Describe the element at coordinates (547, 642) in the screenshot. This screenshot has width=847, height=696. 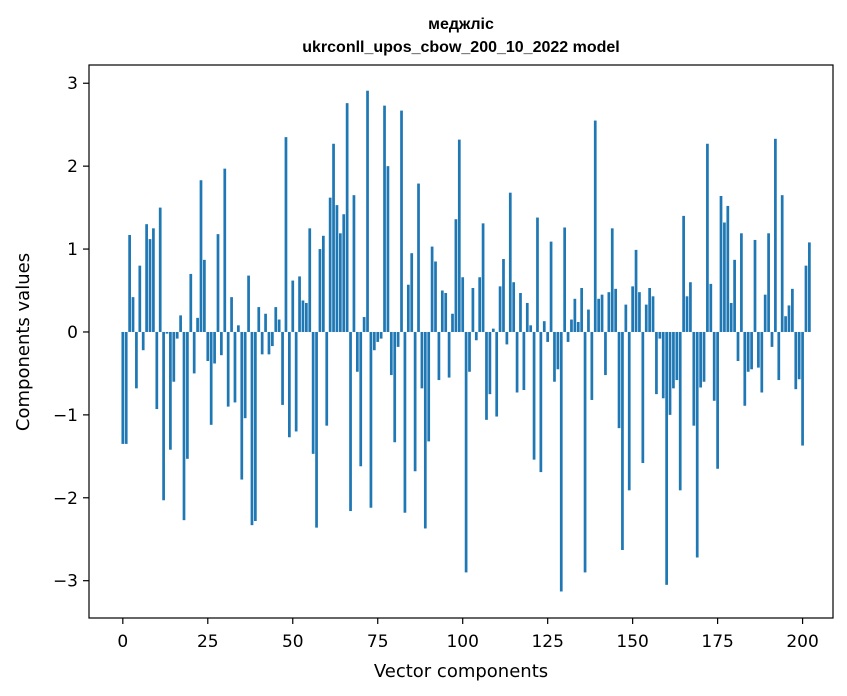
I see `x-tick-label: 125` at that location.